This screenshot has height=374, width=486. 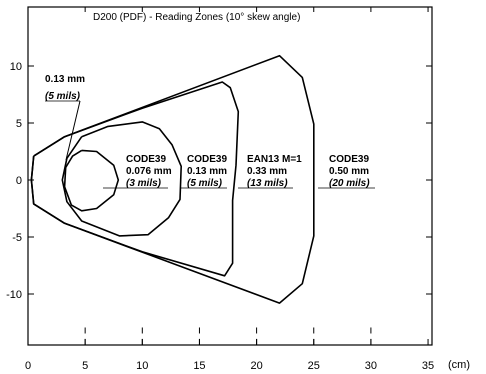 I want to click on x-axis-label: (cm), so click(x=459, y=365).